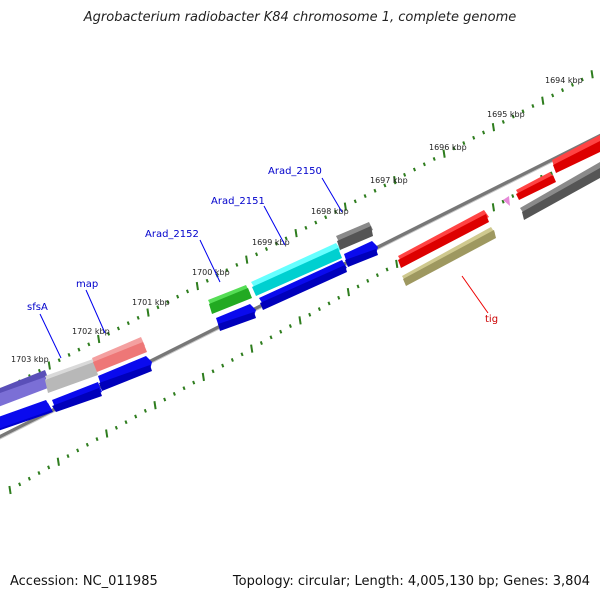 This screenshot has height=600, width=600. I want to click on gene-label-arad-2150: Arad_2150, so click(295, 171).